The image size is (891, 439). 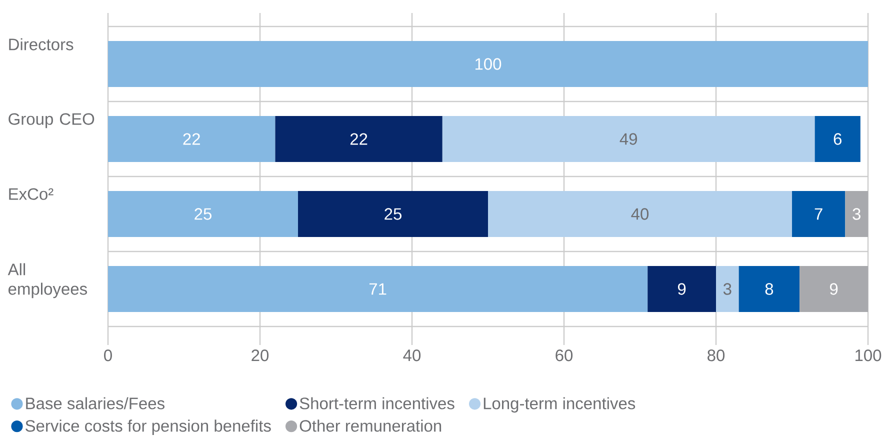 What do you see at coordinates (560, 405) in the screenshot?
I see `legend-label: Long-term incentives` at bounding box center [560, 405].